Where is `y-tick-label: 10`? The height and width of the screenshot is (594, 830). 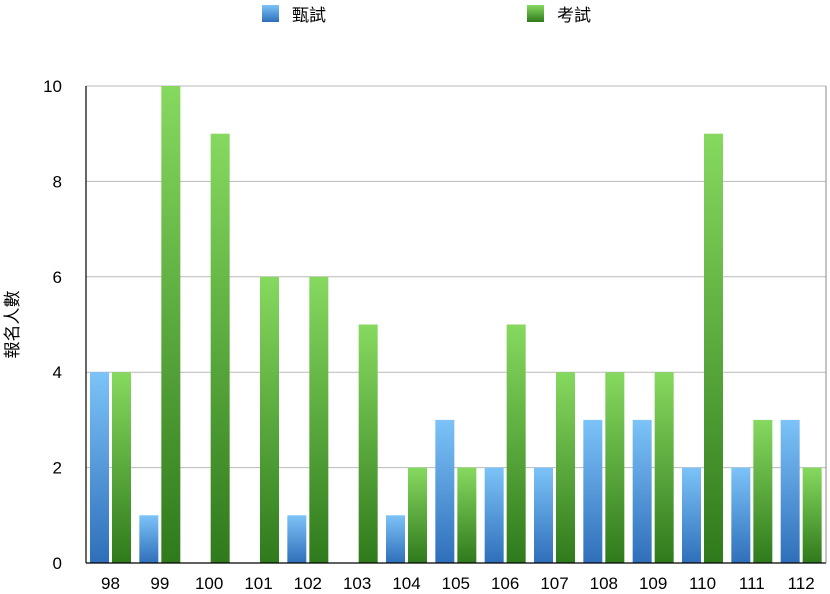 y-tick-label: 10 is located at coordinates (52, 86).